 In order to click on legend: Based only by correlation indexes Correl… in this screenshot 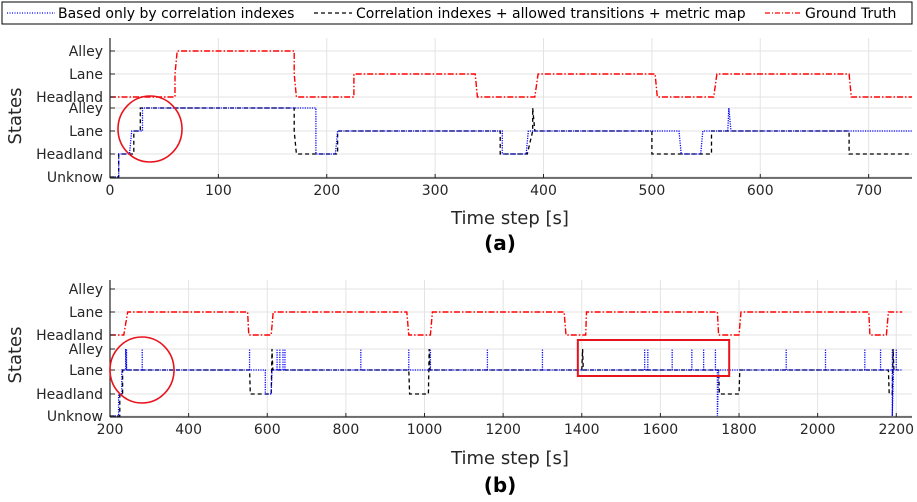, I will do `click(457, 13)`.